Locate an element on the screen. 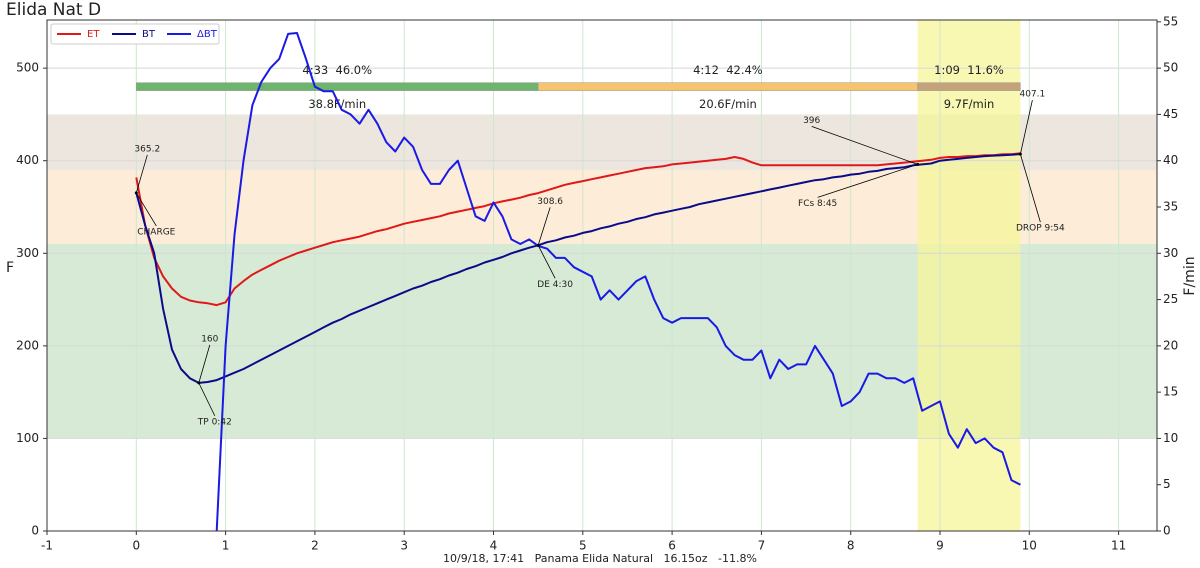 The height and width of the screenshot is (568, 1200). y2-tick-label: 30 is located at coordinates (1170, 253).